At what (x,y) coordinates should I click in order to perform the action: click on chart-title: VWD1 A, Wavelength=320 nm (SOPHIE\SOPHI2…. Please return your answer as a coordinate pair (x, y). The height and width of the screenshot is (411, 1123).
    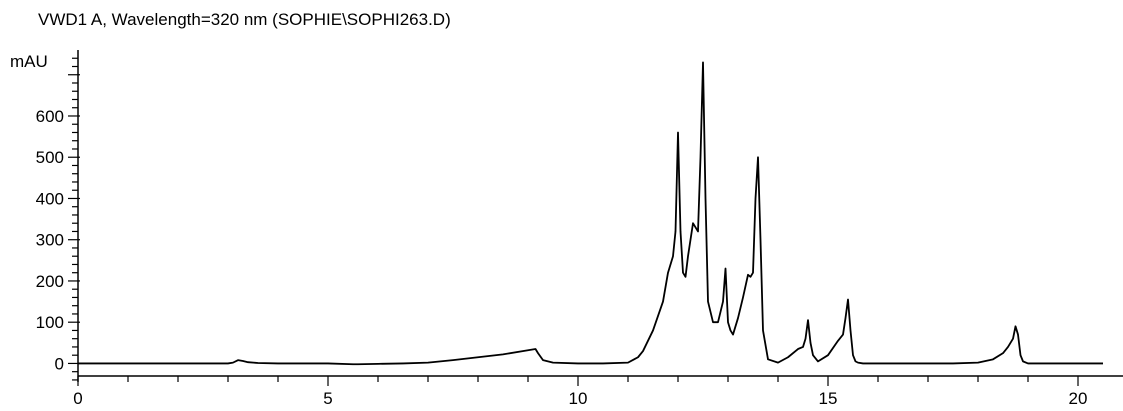
    Looking at the image, I should click on (244, 19).